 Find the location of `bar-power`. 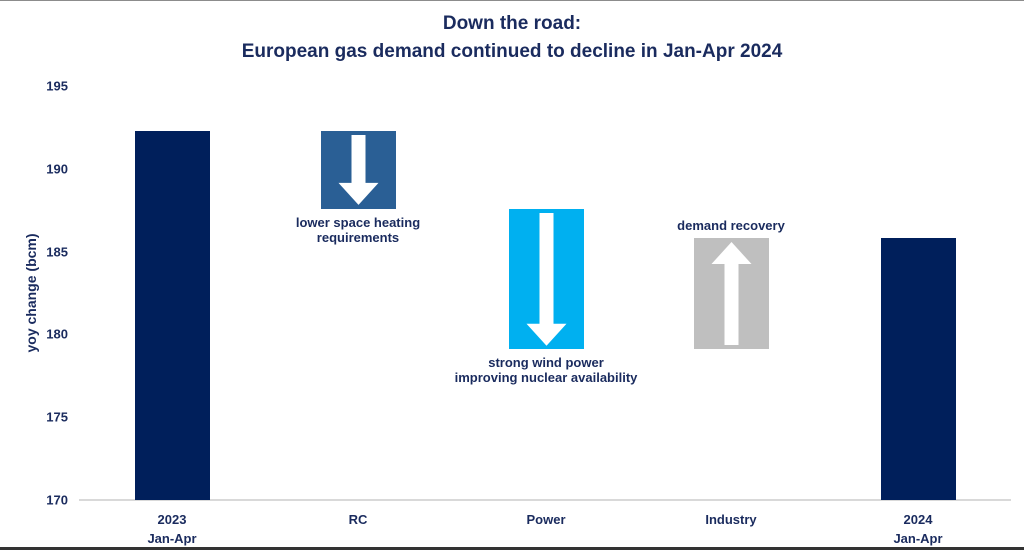

bar-power is located at coordinates (546, 279).